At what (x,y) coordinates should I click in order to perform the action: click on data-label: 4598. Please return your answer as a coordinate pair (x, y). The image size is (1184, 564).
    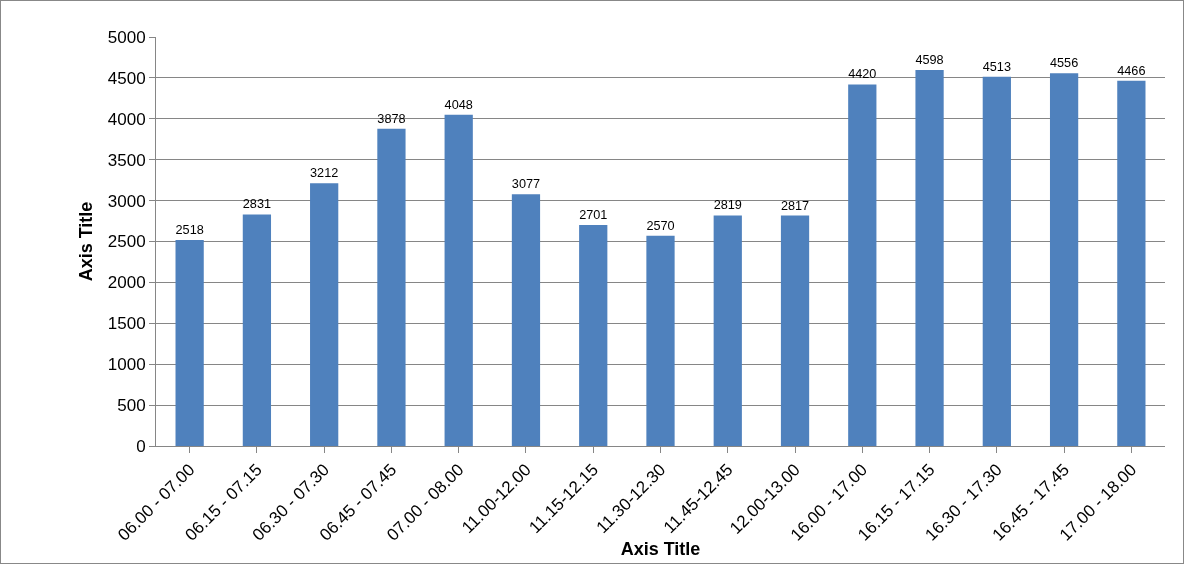
    Looking at the image, I should click on (929, 59).